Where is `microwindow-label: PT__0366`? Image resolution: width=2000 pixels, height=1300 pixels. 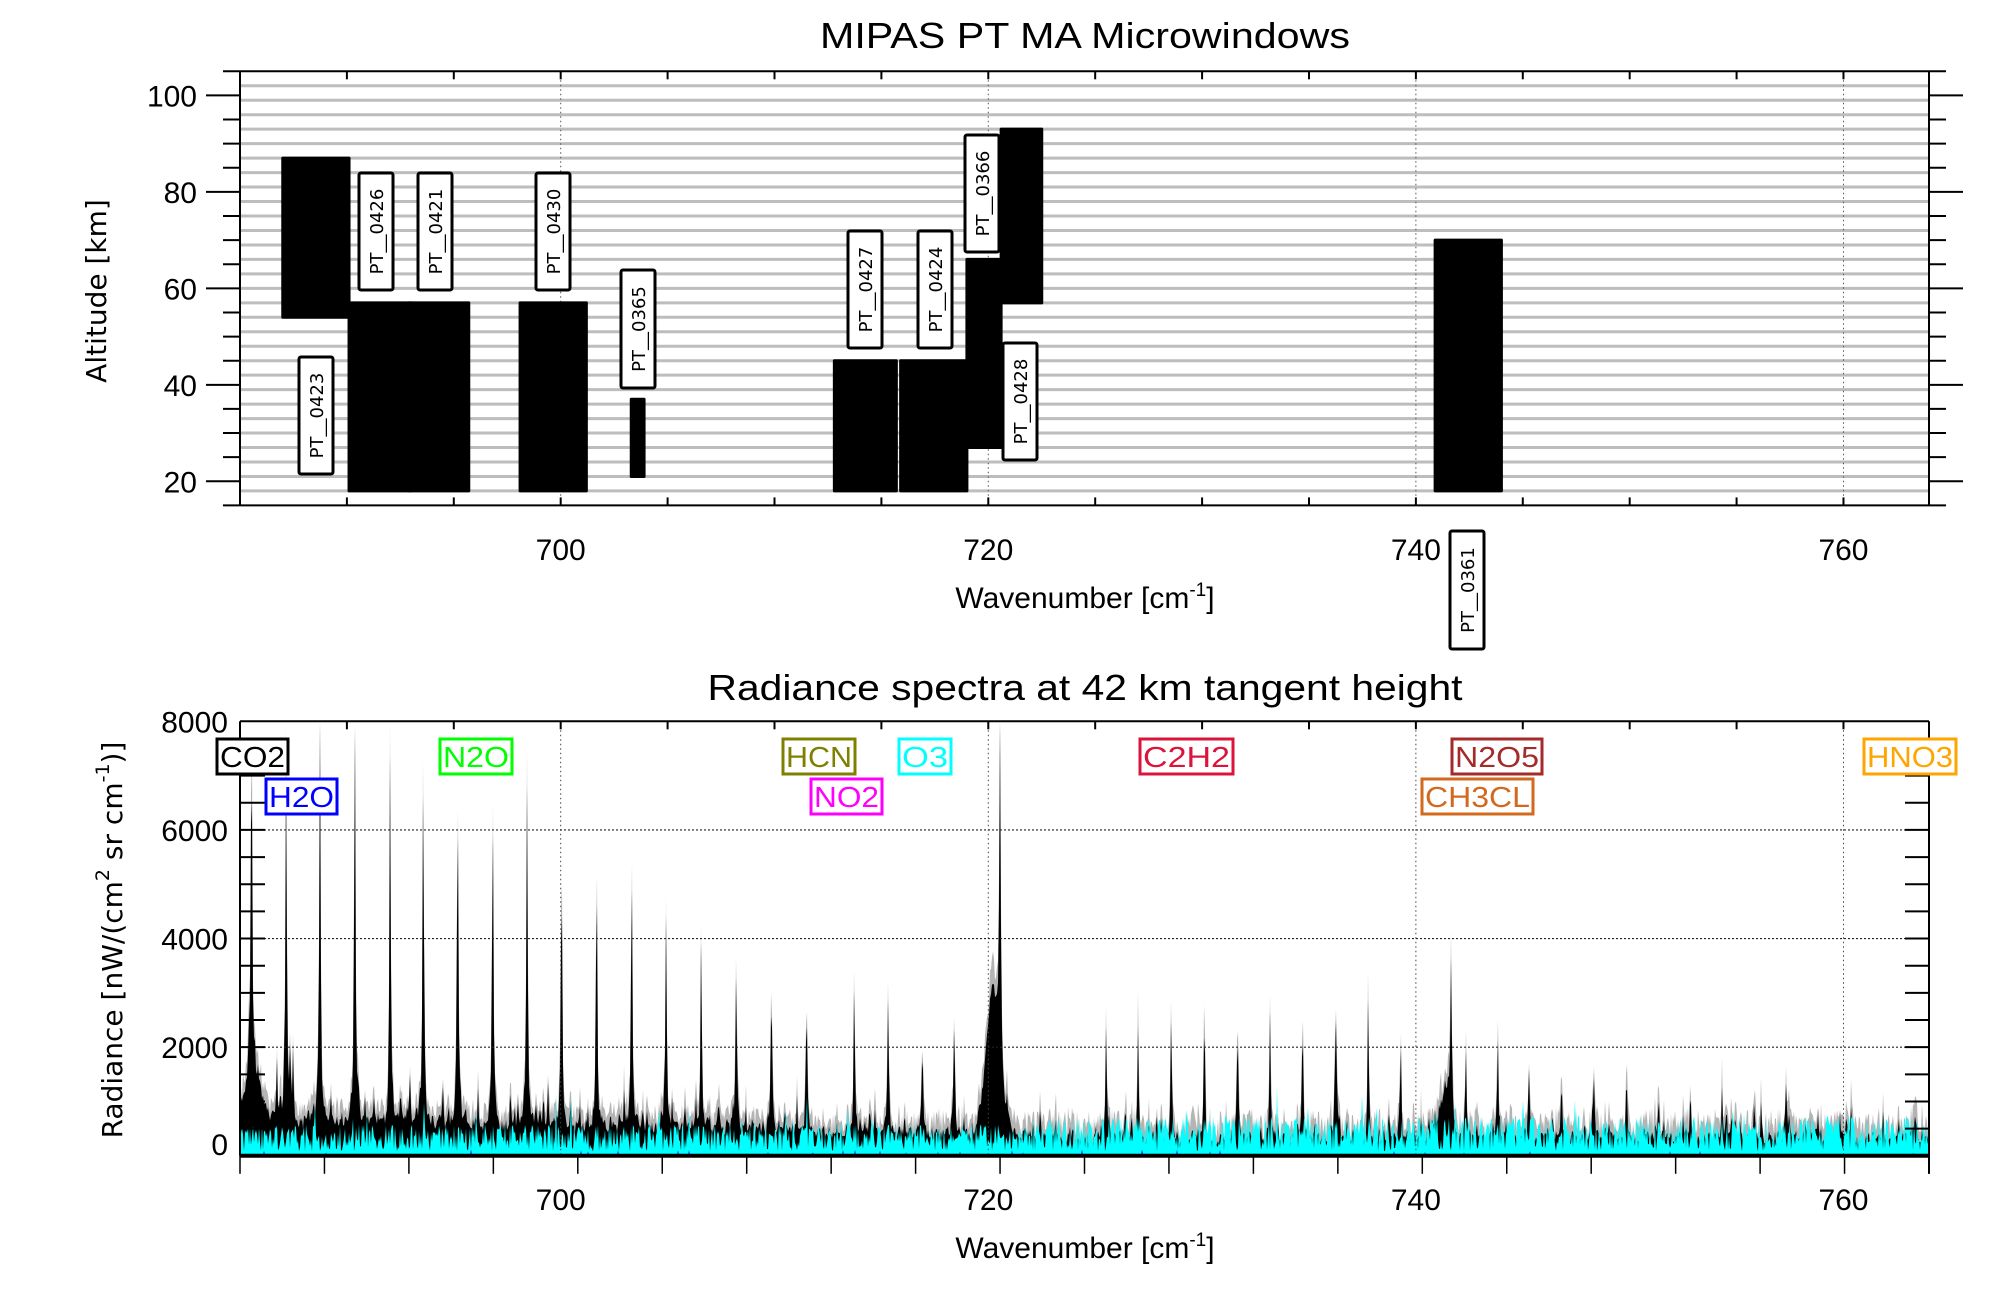
microwindow-label: PT__0366 is located at coordinates (982, 193).